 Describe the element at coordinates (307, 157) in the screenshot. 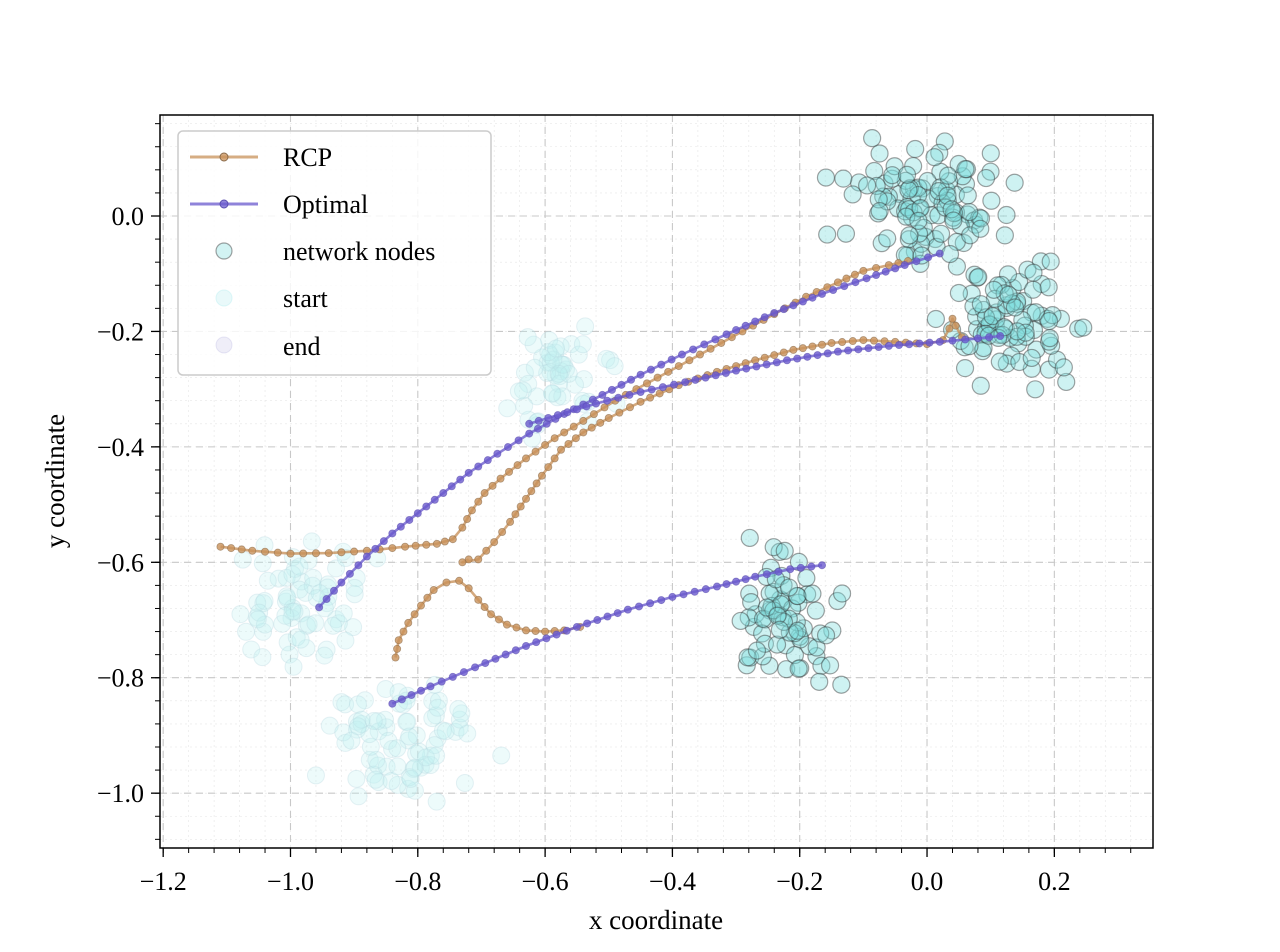

I see `legend-rcp-label: RCP` at that location.